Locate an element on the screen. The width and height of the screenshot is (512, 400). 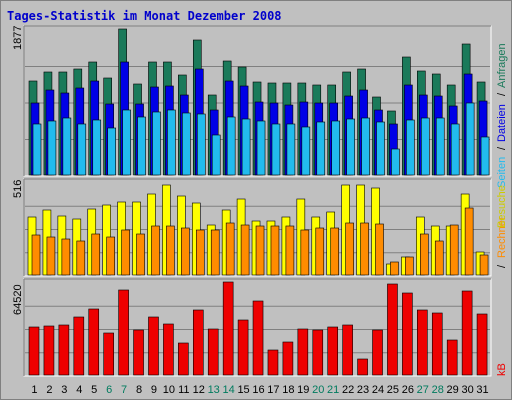
x-tick-label-24: 24 is located at coordinates (378, 390).